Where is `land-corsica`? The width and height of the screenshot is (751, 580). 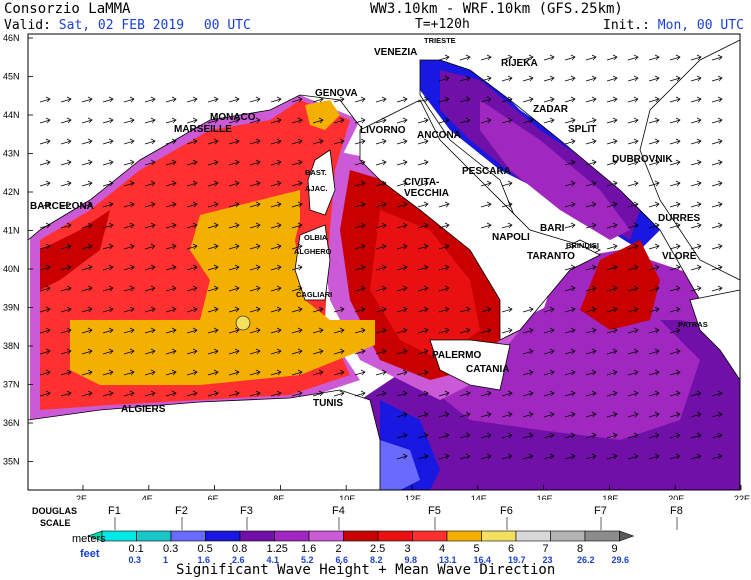 land-corsica is located at coordinates (321, 182).